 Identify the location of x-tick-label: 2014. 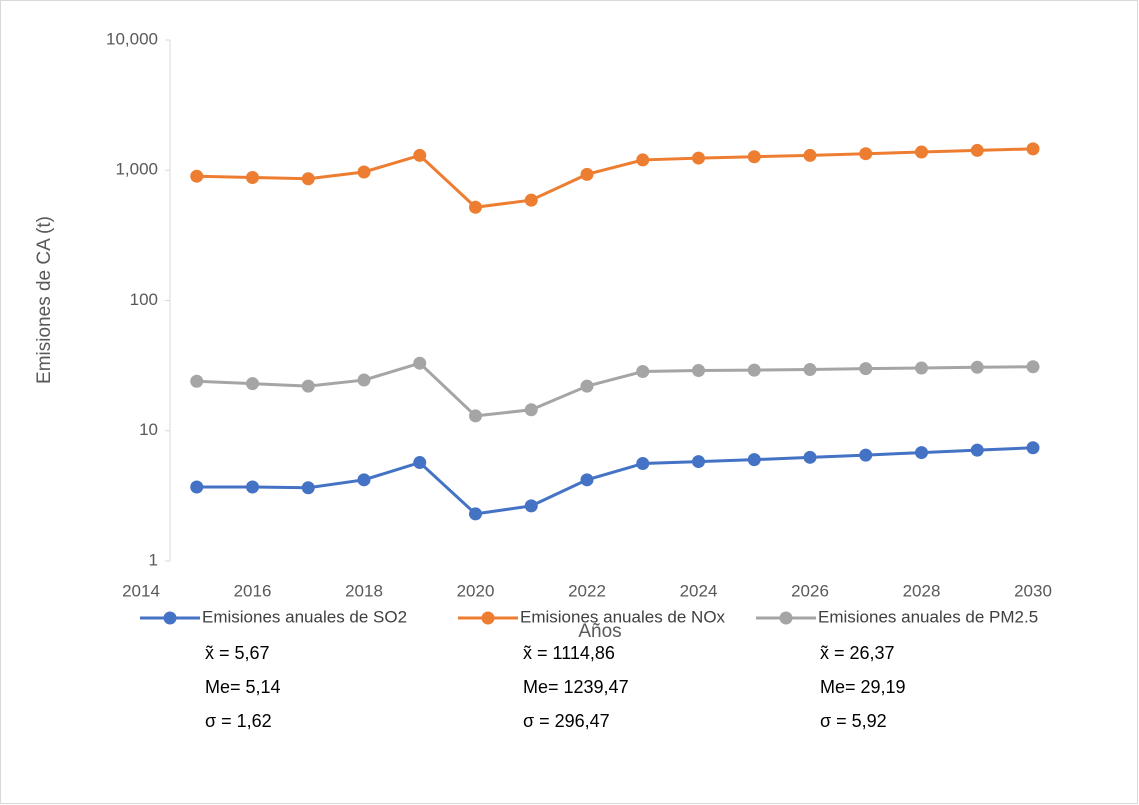
(141, 590).